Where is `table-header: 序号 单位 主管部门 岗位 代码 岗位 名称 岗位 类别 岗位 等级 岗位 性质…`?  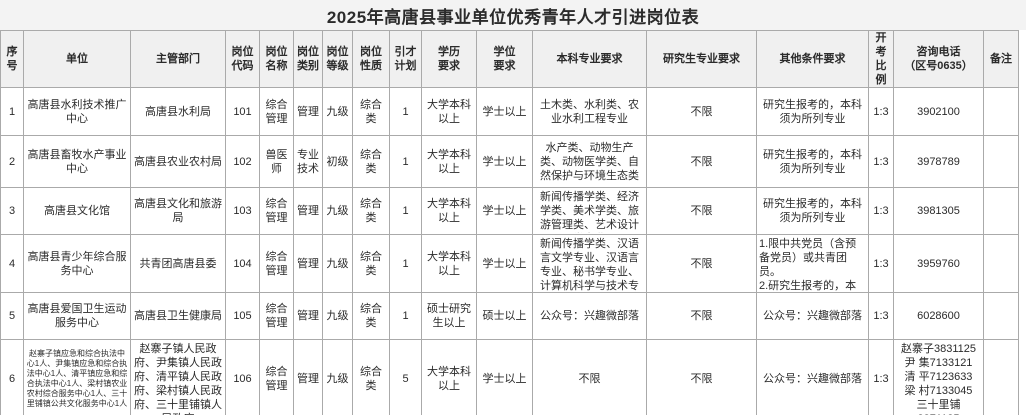
table-header: 序号 单位 主管部门 岗位 代码 岗位 名称 岗位 类别 岗位 等级 岗位 性质… is located at coordinates (509, 59).